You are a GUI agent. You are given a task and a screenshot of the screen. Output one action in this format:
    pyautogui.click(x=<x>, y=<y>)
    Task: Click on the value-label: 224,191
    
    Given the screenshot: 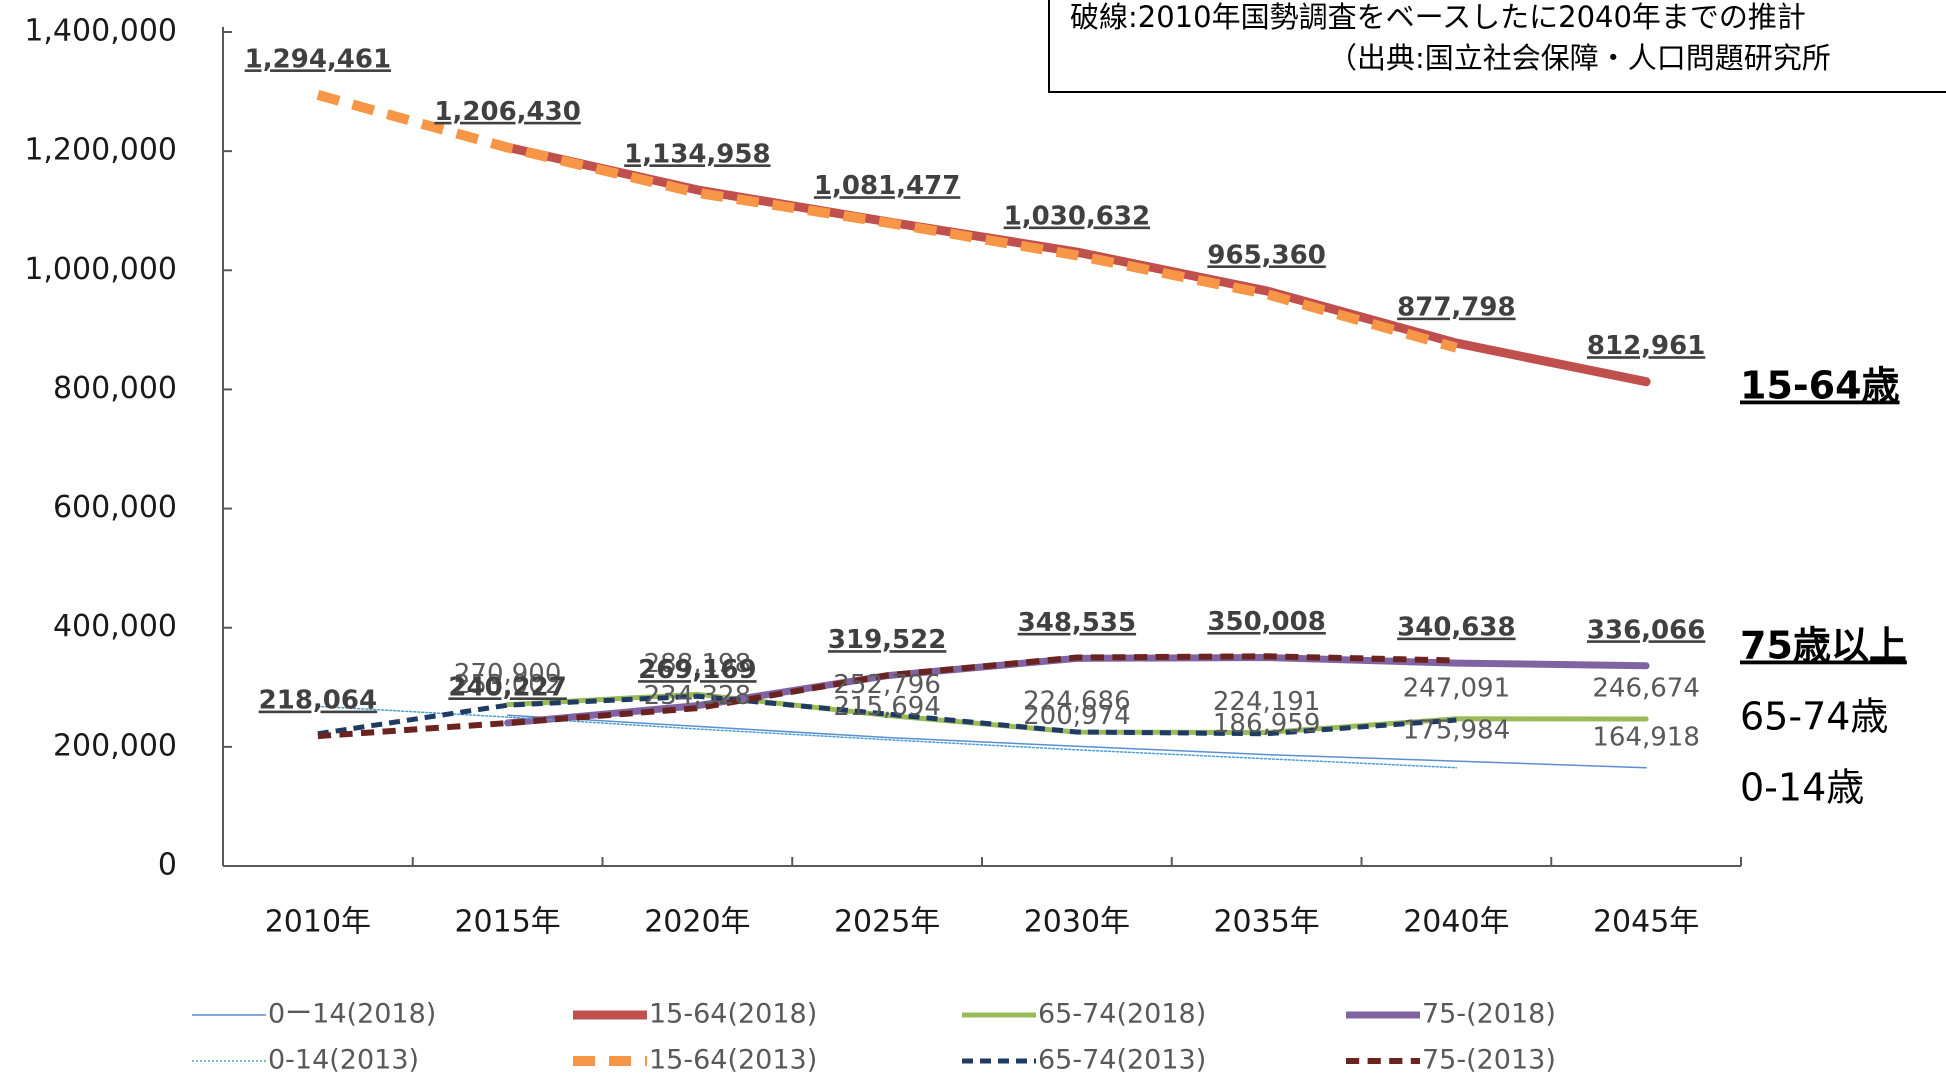 What is the action you would take?
    pyautogui.click(x=1267, y=702)
    